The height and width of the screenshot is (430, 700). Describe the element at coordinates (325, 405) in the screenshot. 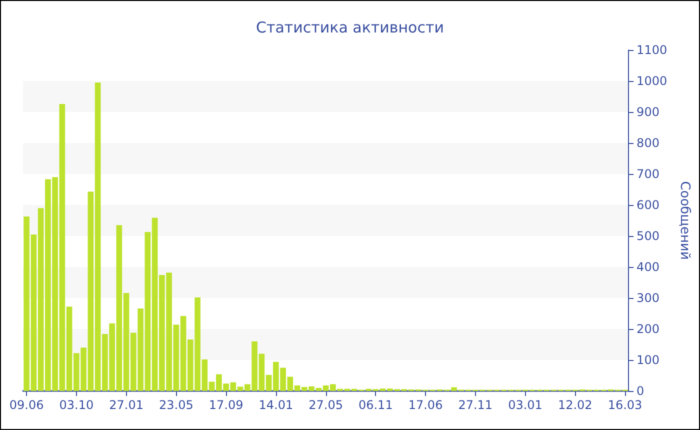

I see `x-tick-label: 27.05` at that location.